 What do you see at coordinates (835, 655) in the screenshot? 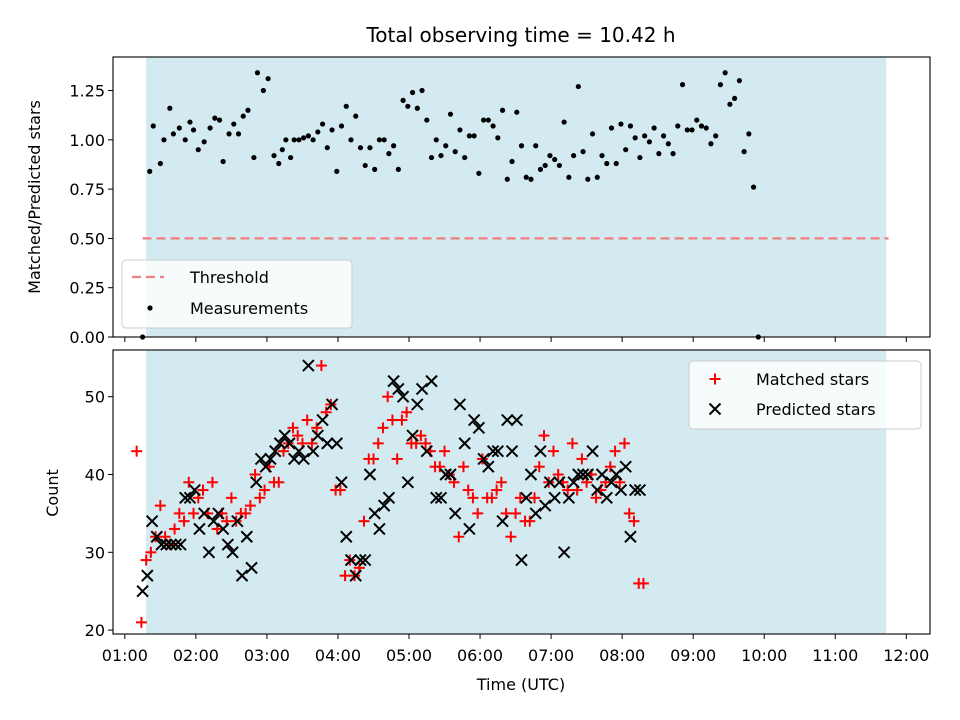
I see `x-tick-label: 11:00` at bounding box center [835, 655].